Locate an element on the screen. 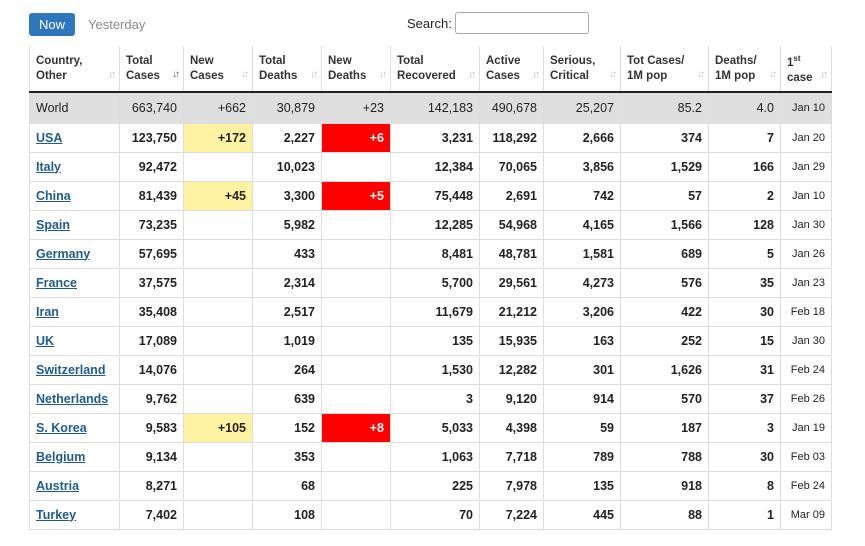 This screenshot has width=865, height=546. cell-total-cases: 73,235 is located at coordinates (151, 225).